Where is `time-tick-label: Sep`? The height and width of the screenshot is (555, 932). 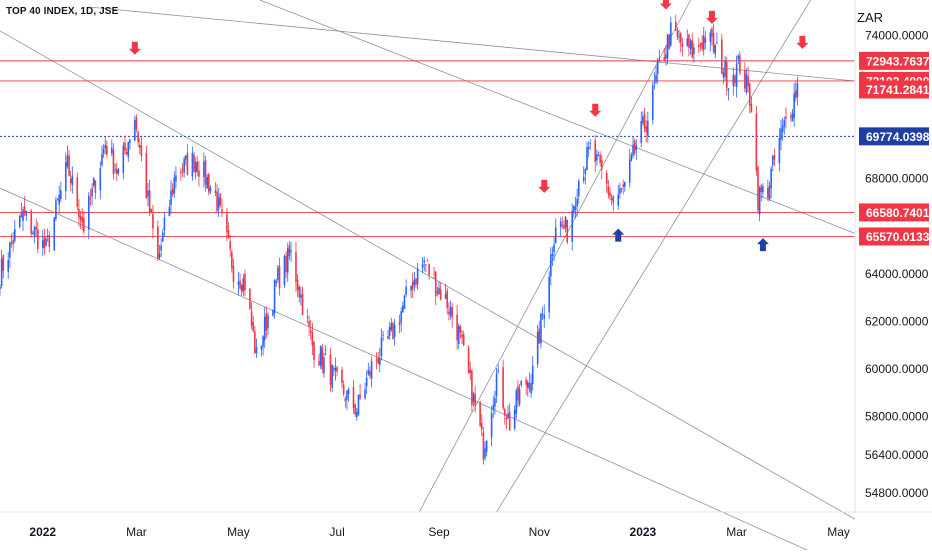
time-tick-label: Sep is located at coordinates (439, 532).